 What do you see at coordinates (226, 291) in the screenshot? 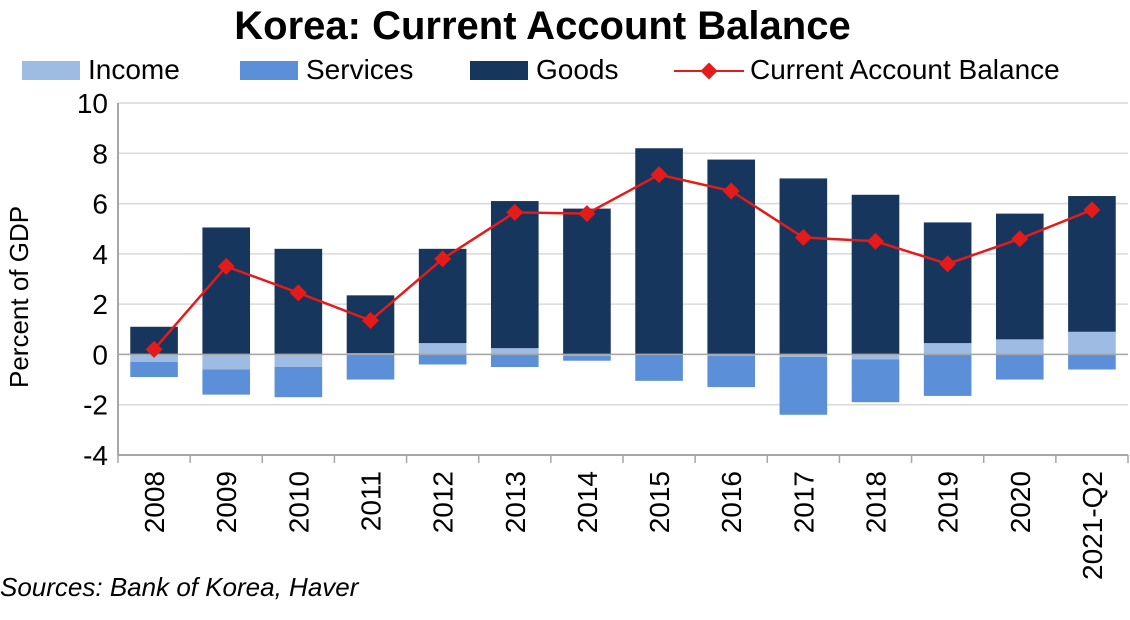
I see `bar-goods-2009` at bounding box center [226, 291].